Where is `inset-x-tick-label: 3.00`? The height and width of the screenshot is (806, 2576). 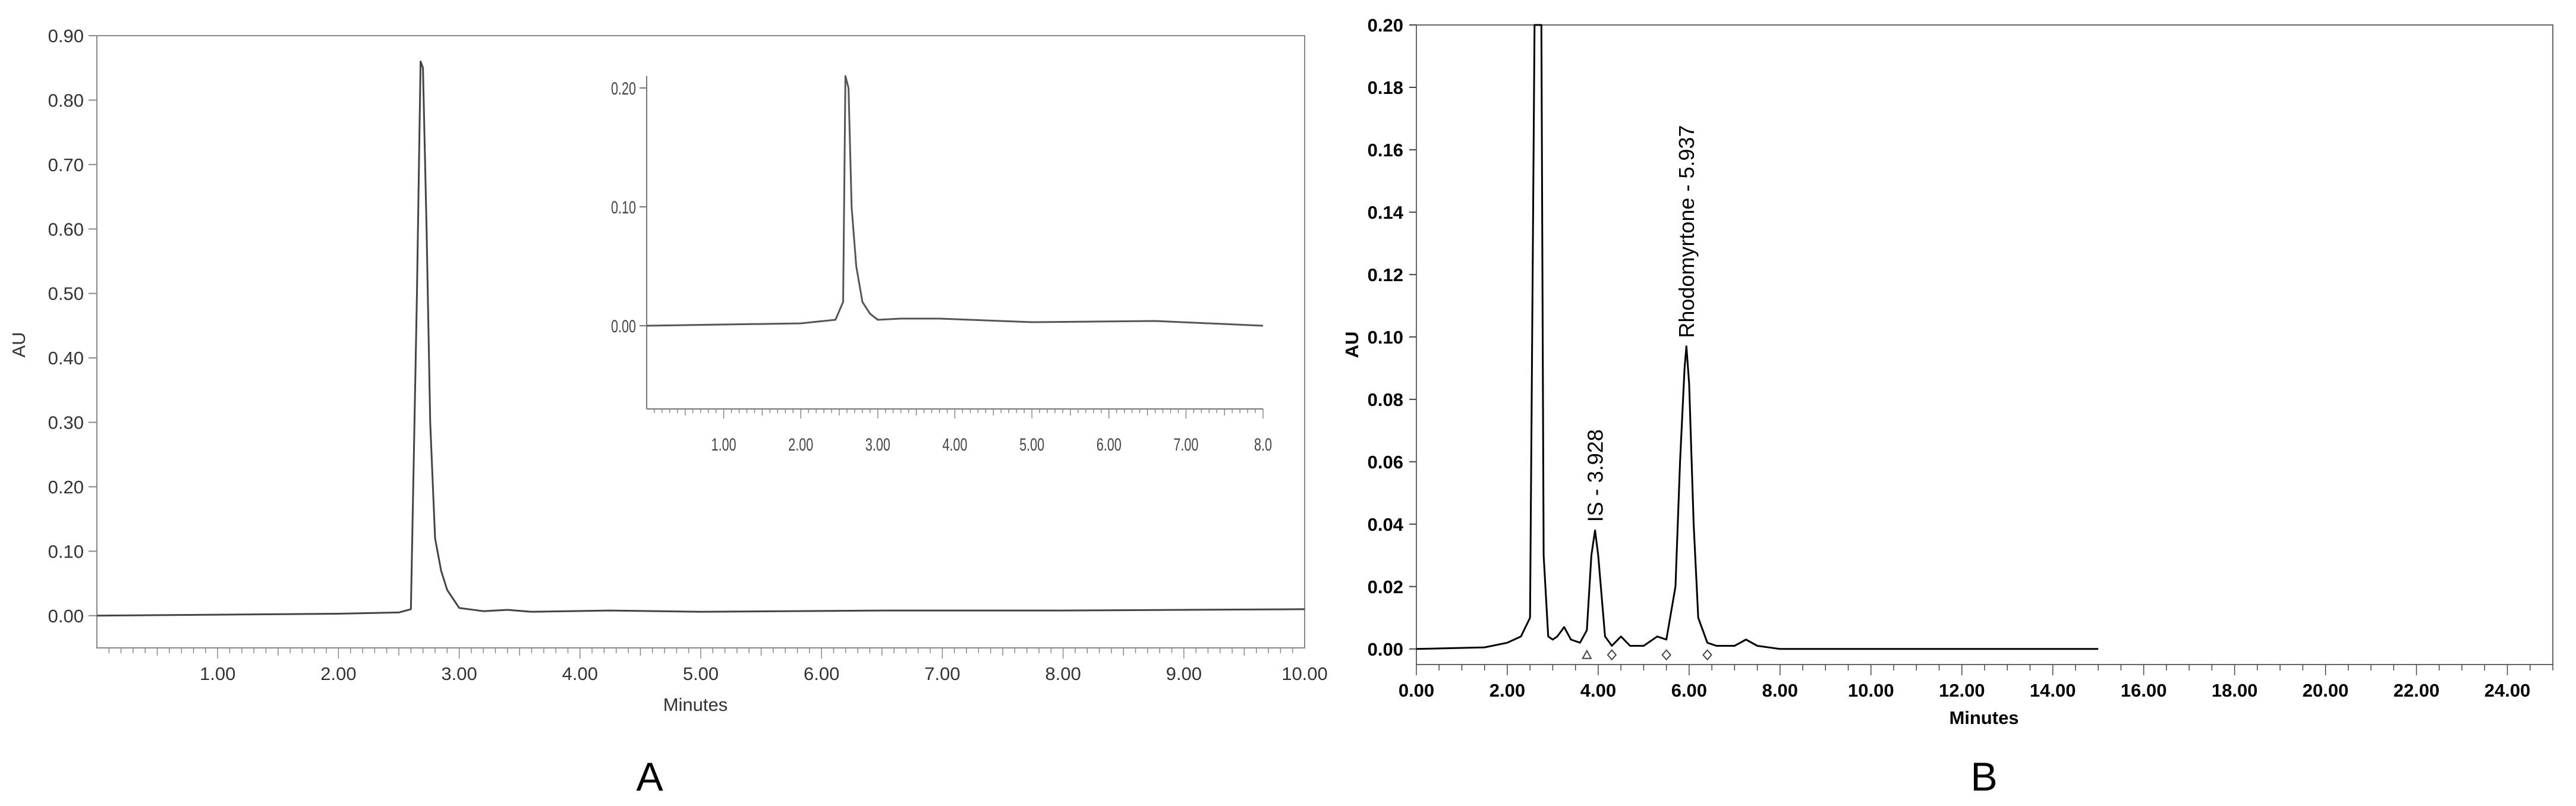 inset-x-tick-label: 3.00 is located at coordinates (878, 444).